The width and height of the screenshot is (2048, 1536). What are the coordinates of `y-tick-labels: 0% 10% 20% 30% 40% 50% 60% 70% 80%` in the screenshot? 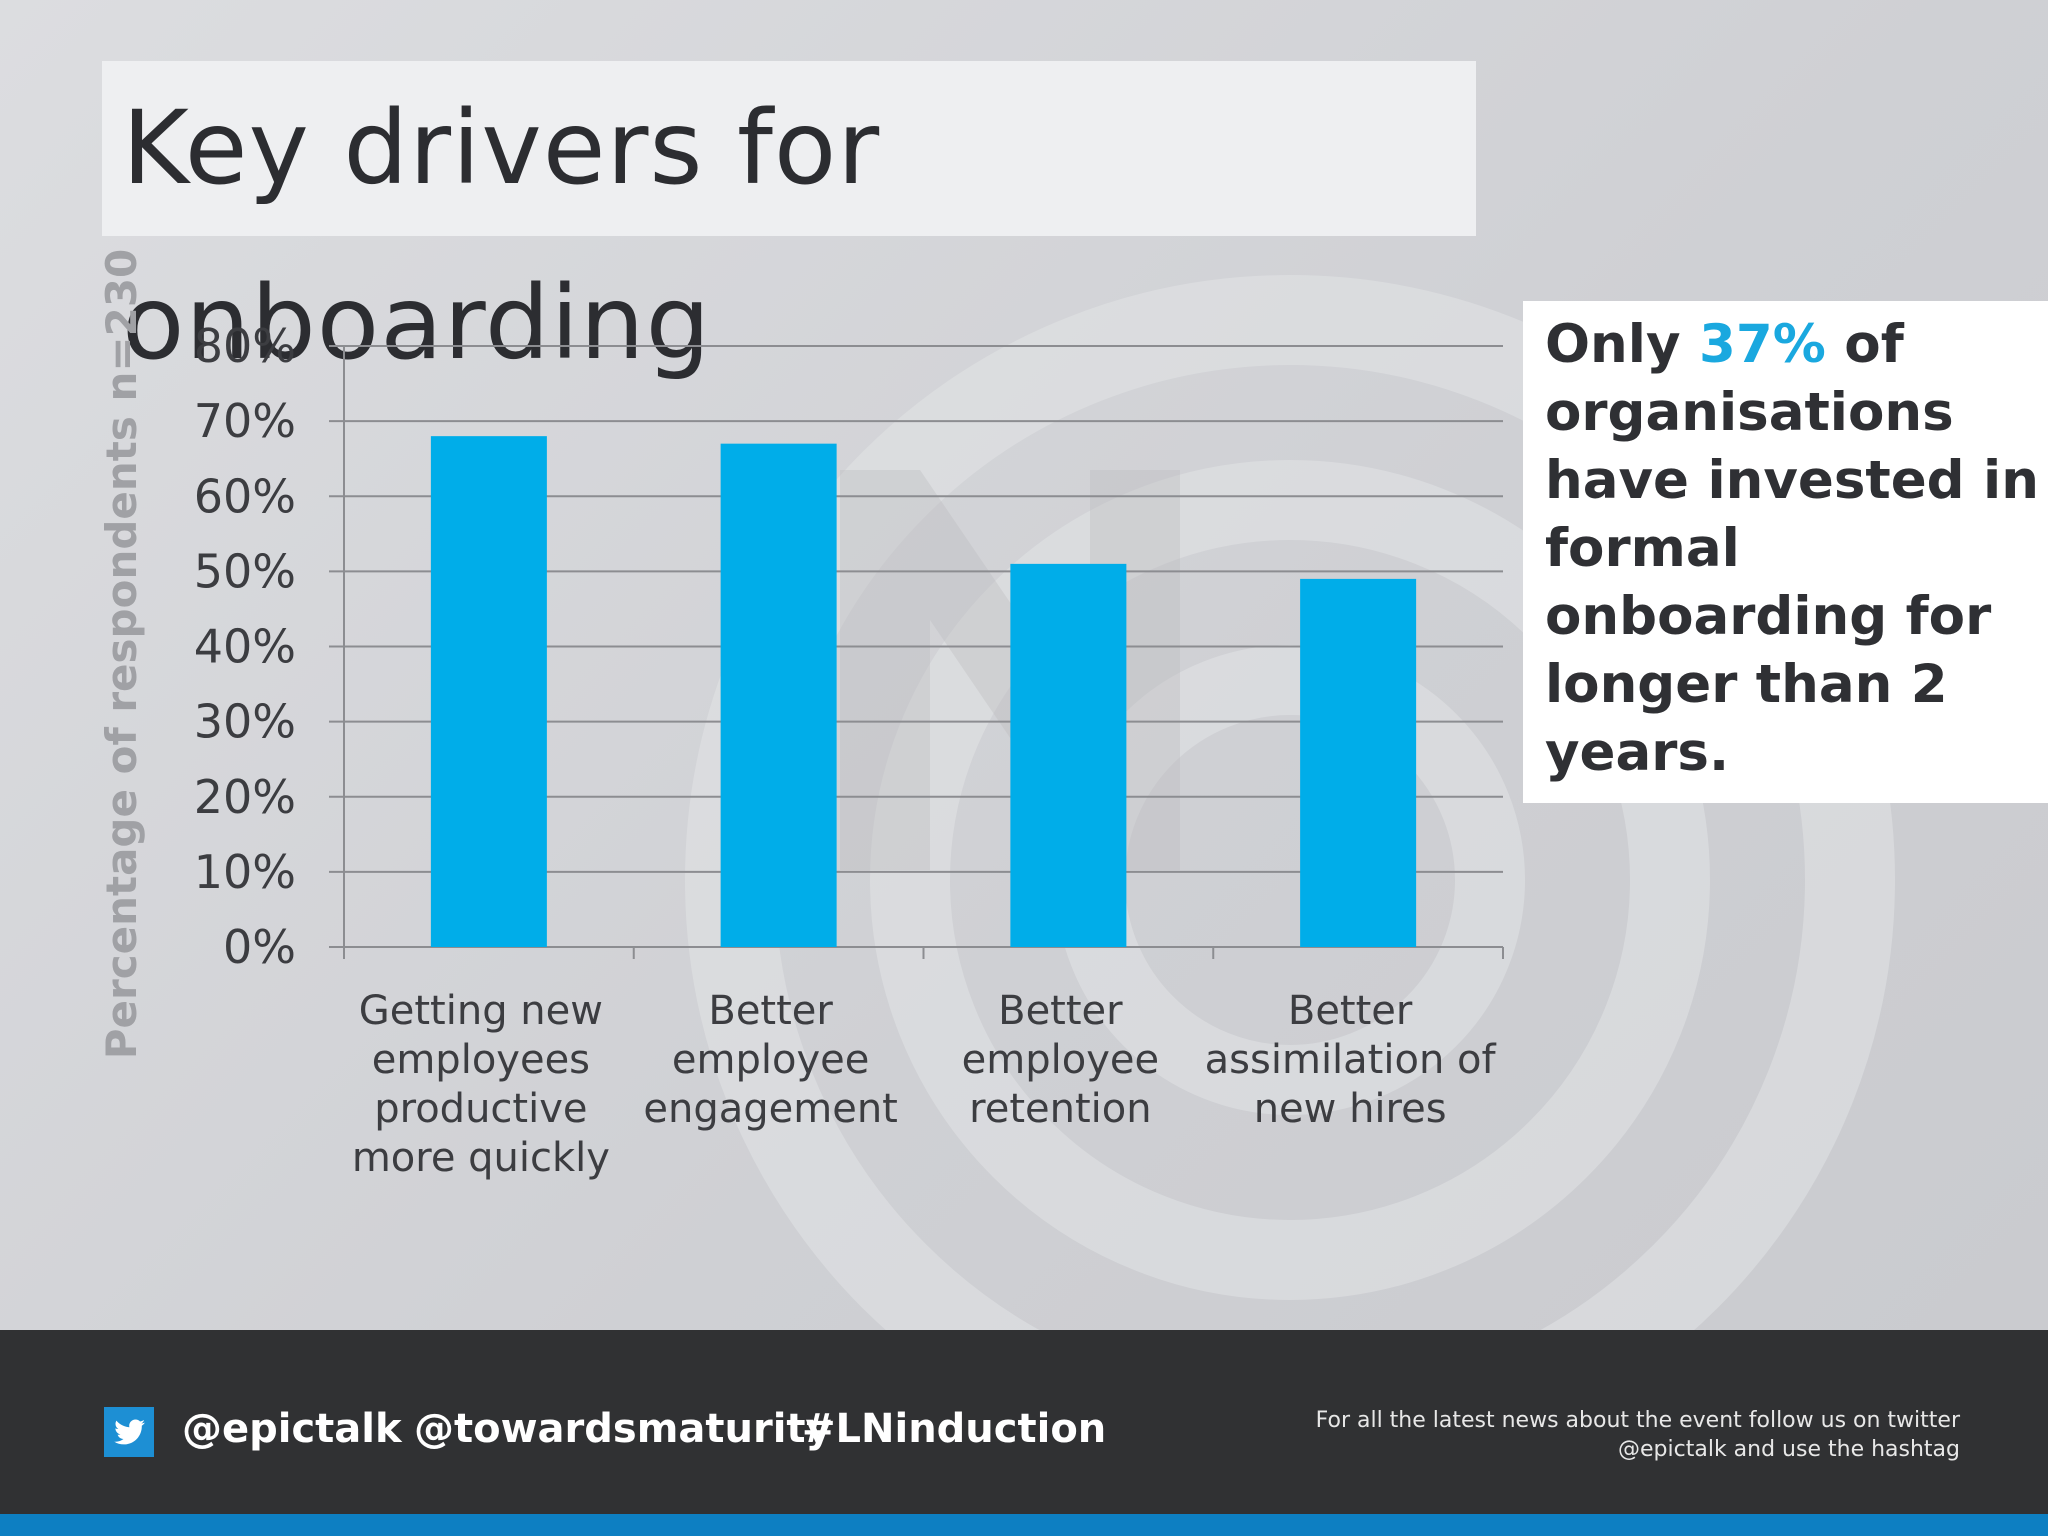 It's located at (245, 646).